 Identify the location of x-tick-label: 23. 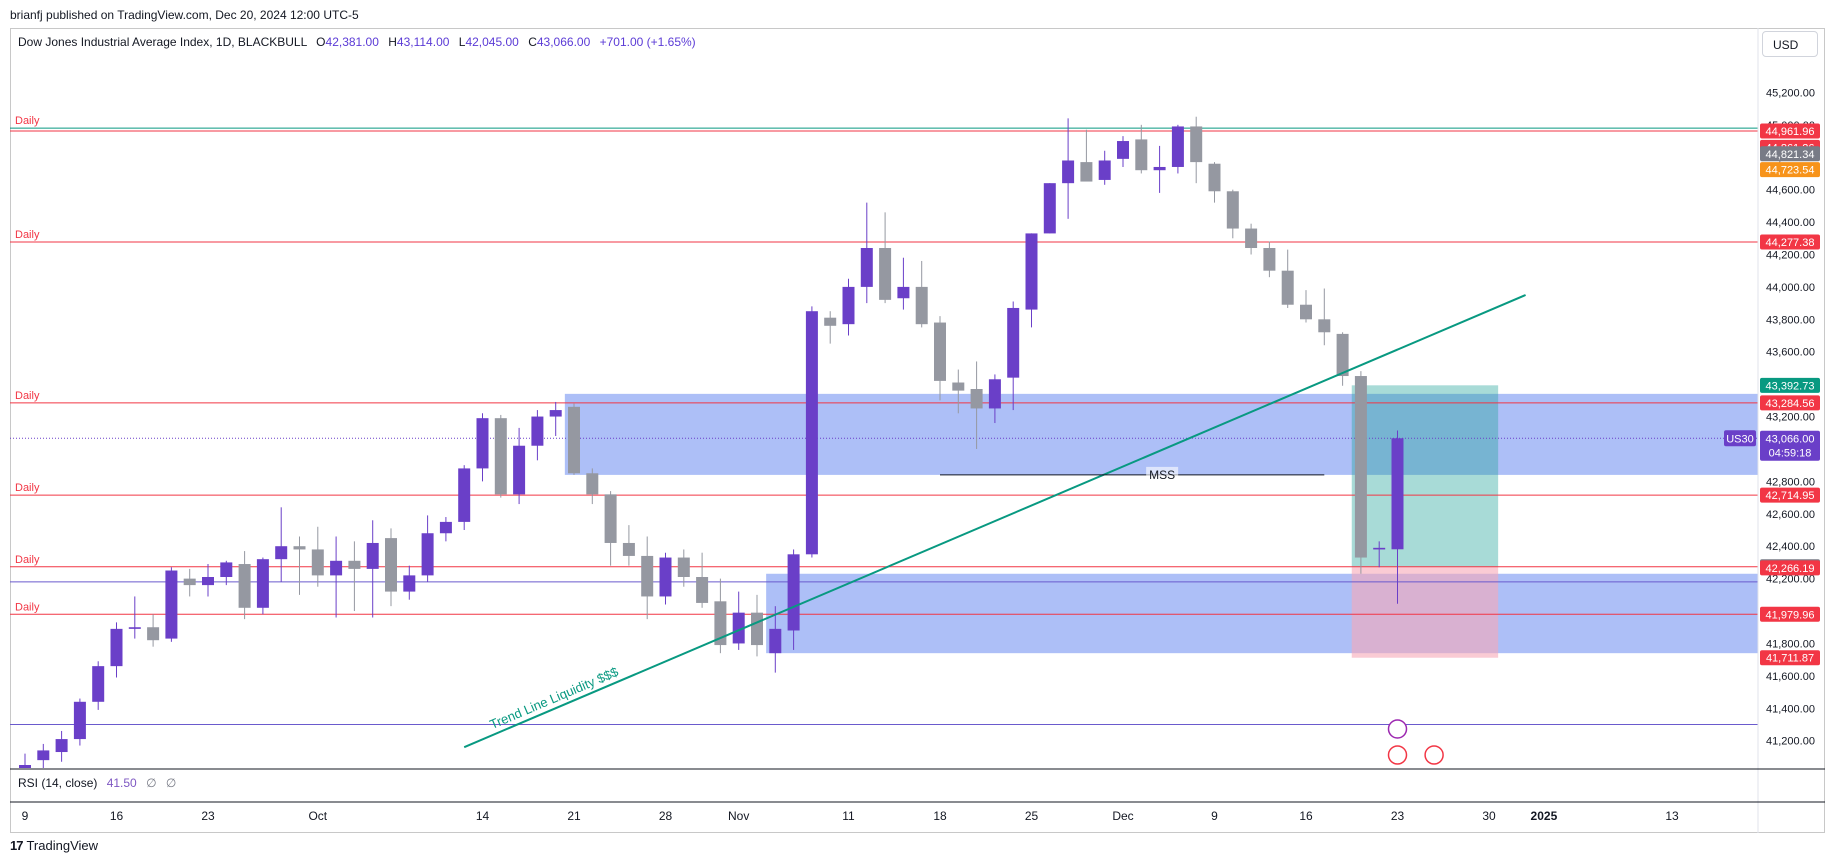
(1398, 816).